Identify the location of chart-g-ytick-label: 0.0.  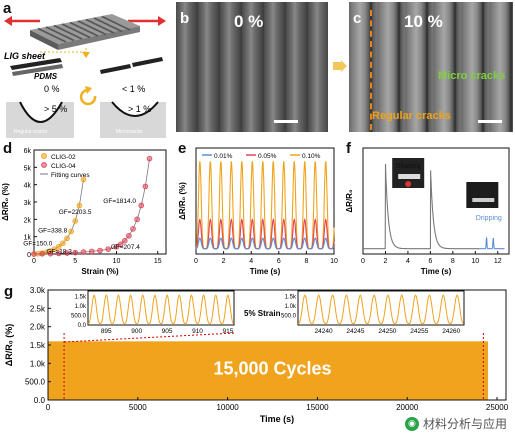
(40, 400).